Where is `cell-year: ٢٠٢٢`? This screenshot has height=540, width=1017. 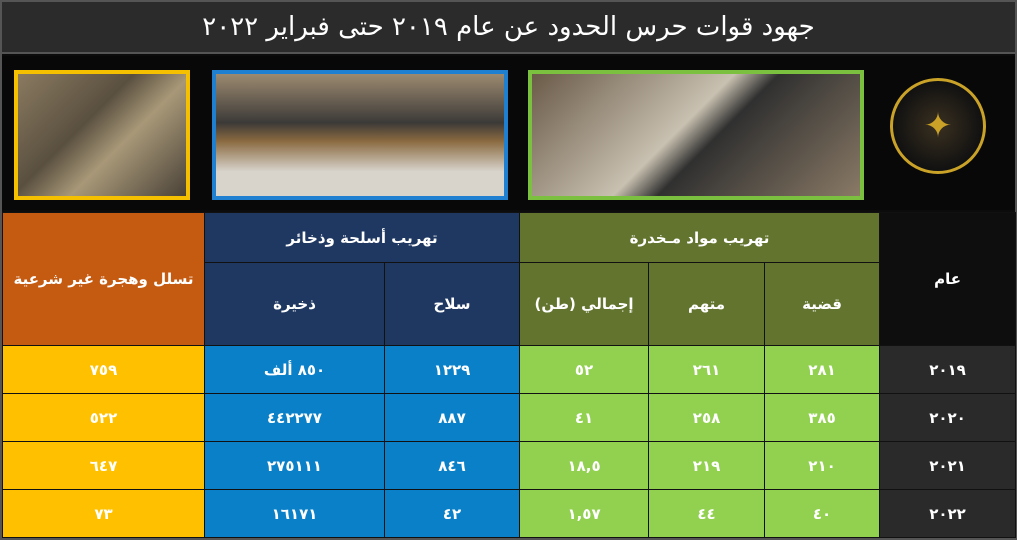 cell-year: ٢٠٢٢ is located at coordinates (948, 513).